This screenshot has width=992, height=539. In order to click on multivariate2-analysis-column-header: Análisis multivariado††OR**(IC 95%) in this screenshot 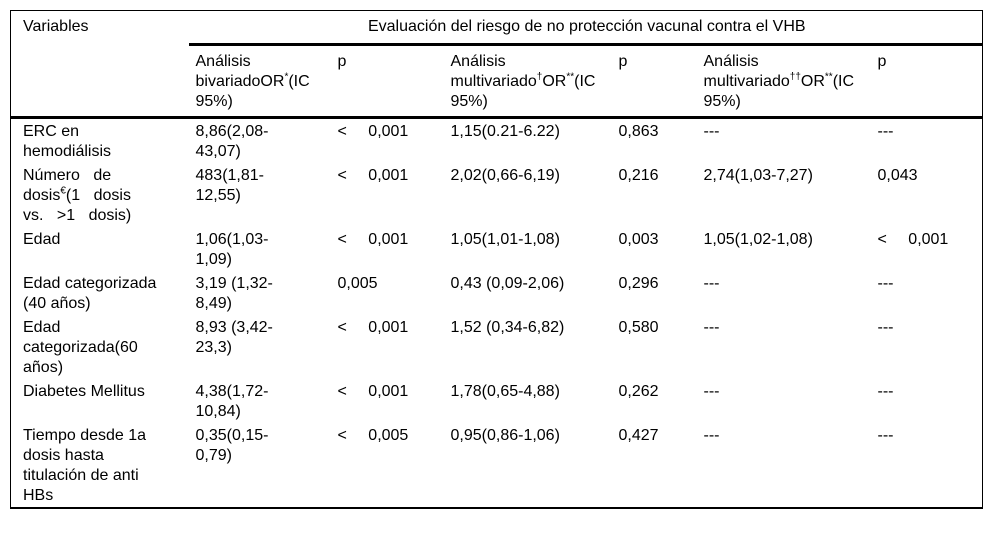, I will do `click(783, 81)`.